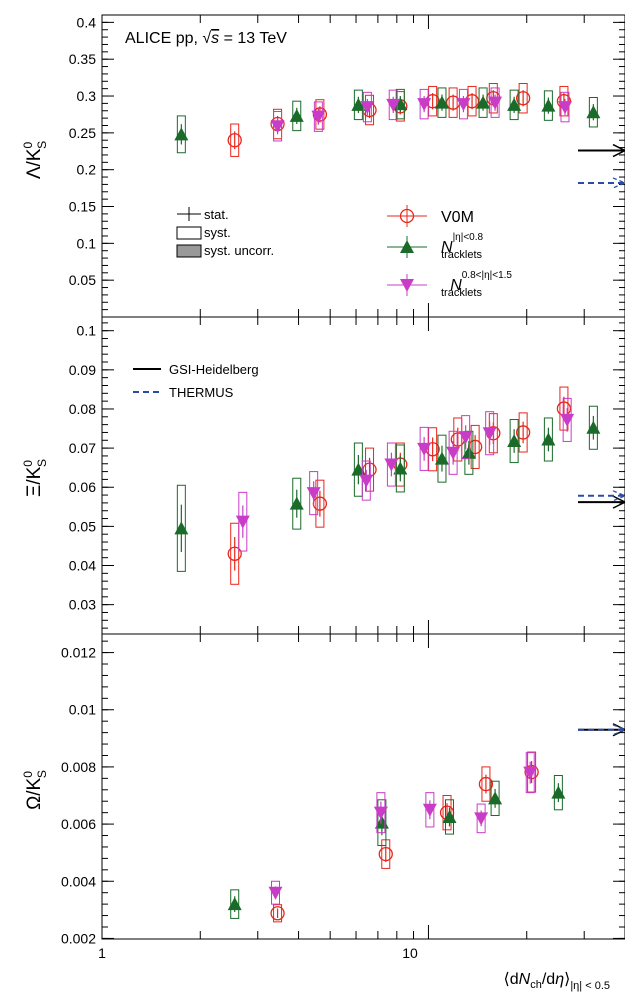 The height and width of the screenshot is (992, 625). Describe the element at coordinates (618, 730) in the screenshot. I see `omega-thermus-arrow` at that location.